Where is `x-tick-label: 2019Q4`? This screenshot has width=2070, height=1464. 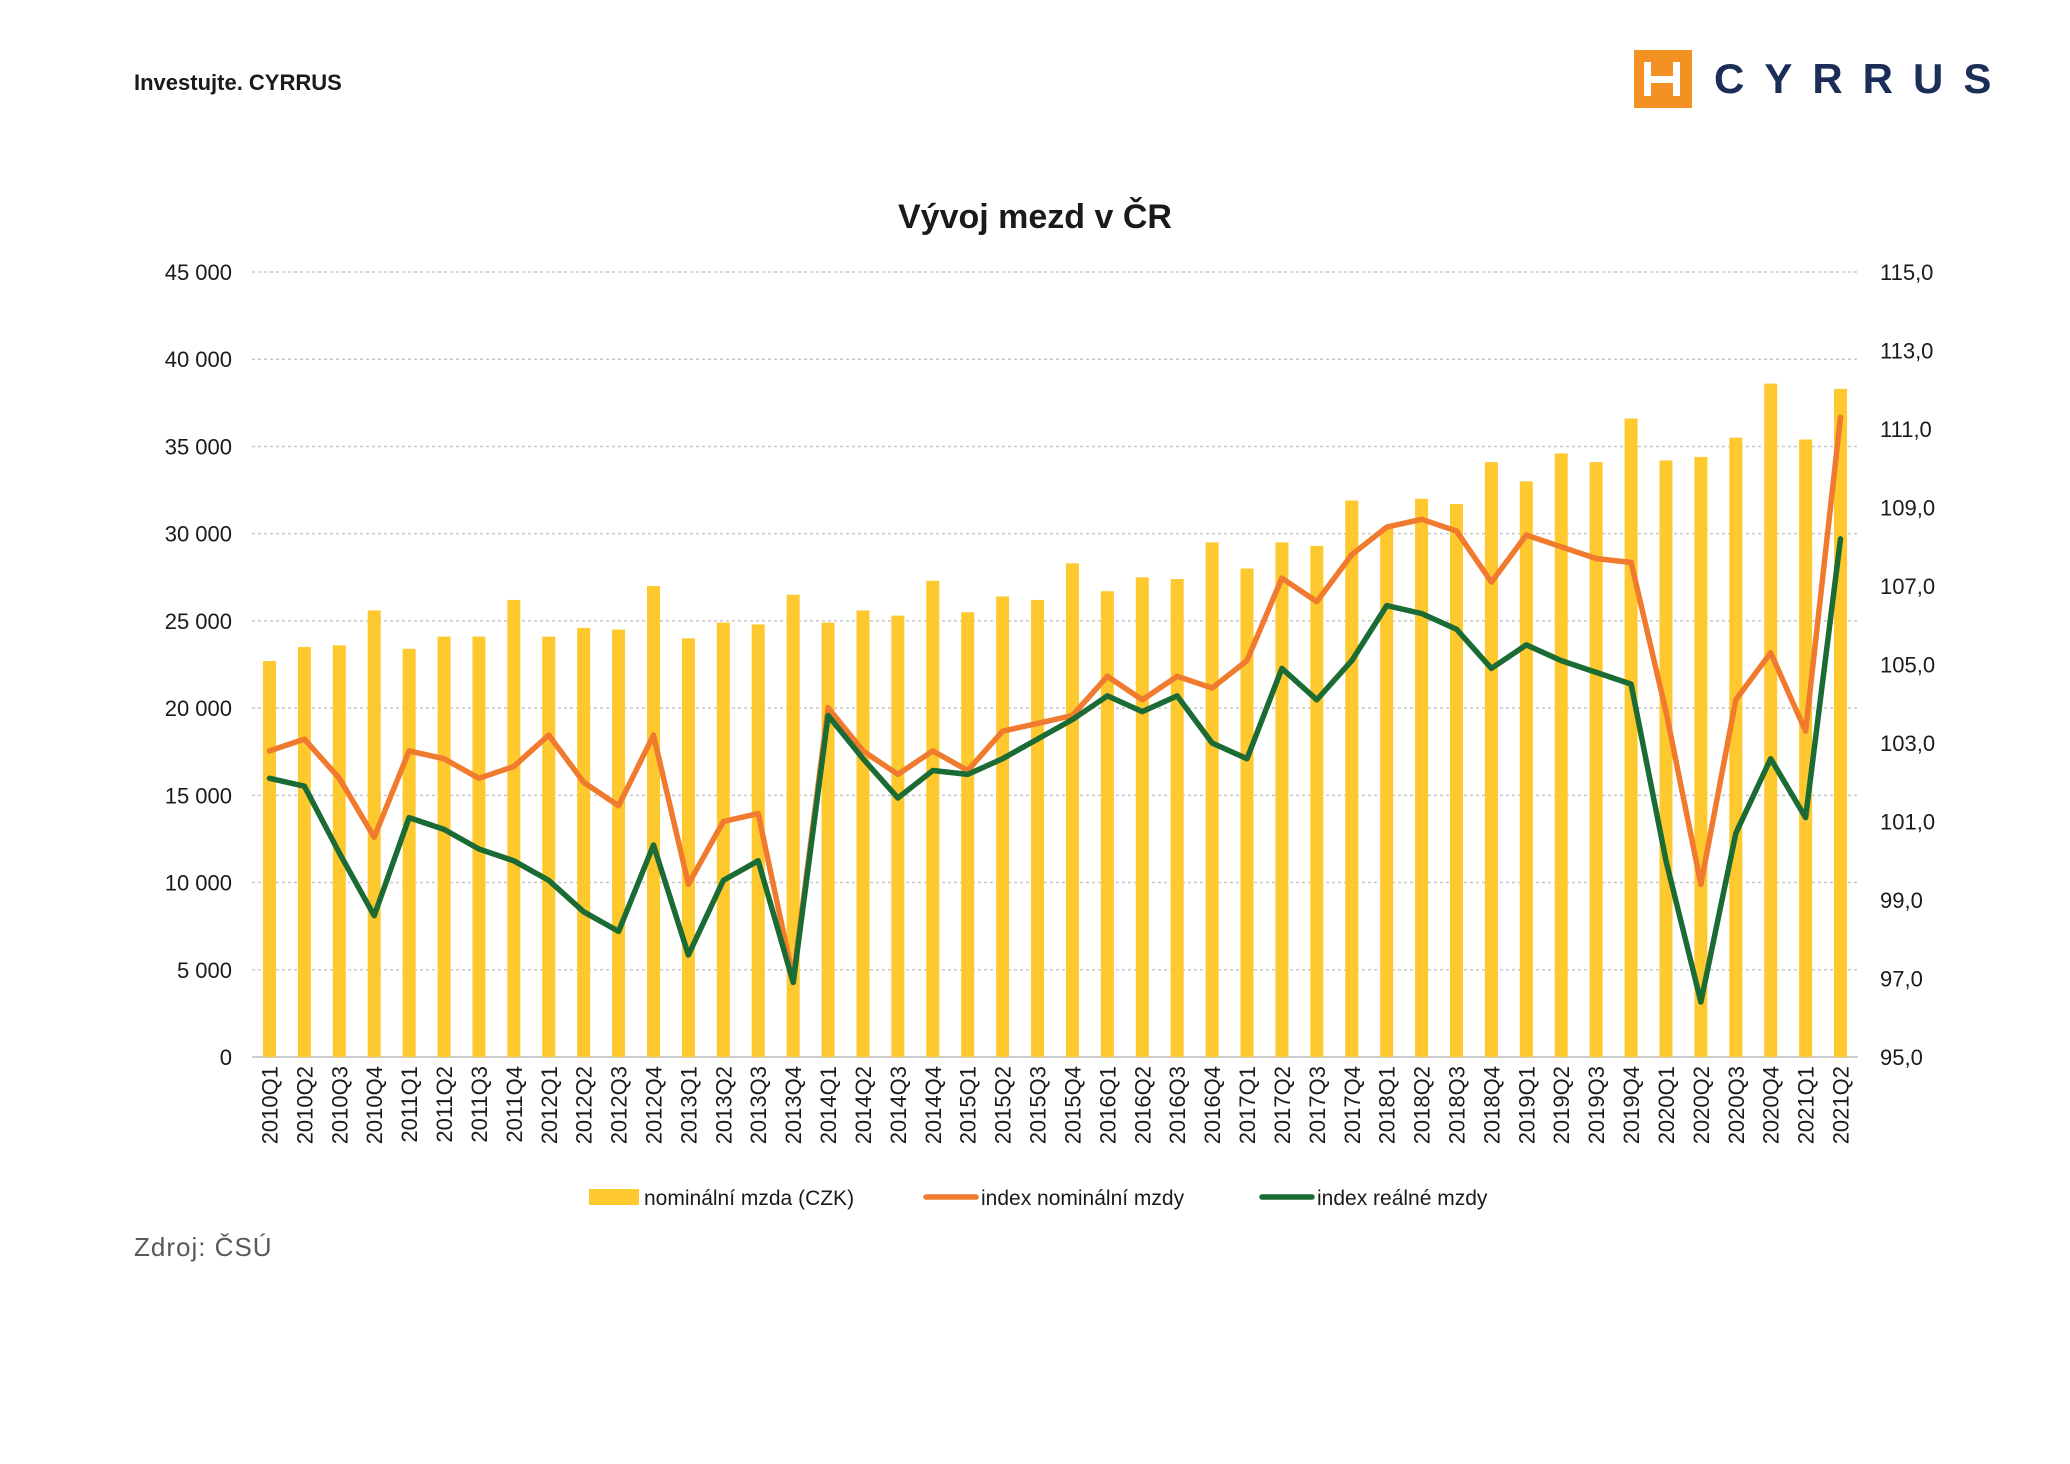
x-tick-label: 2019Q4 is located at coordinates (1631, 1105).